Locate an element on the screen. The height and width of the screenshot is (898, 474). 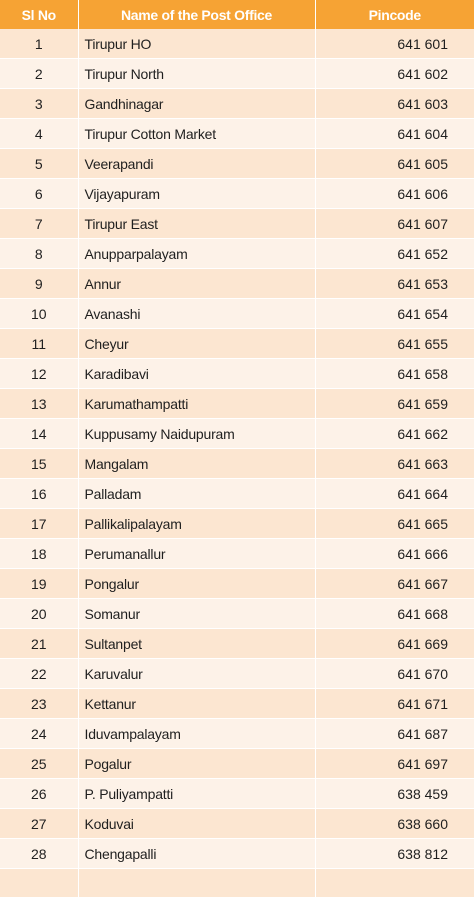
row-pincode: 641 666 is located at coordinates (394, 553).